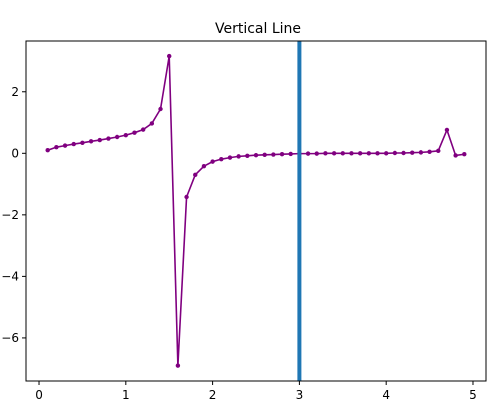 The image size is (500, 413). Describe the element at coordinates (10, 276) in the screenshot. I see `y-tick-label: −4` at that location.